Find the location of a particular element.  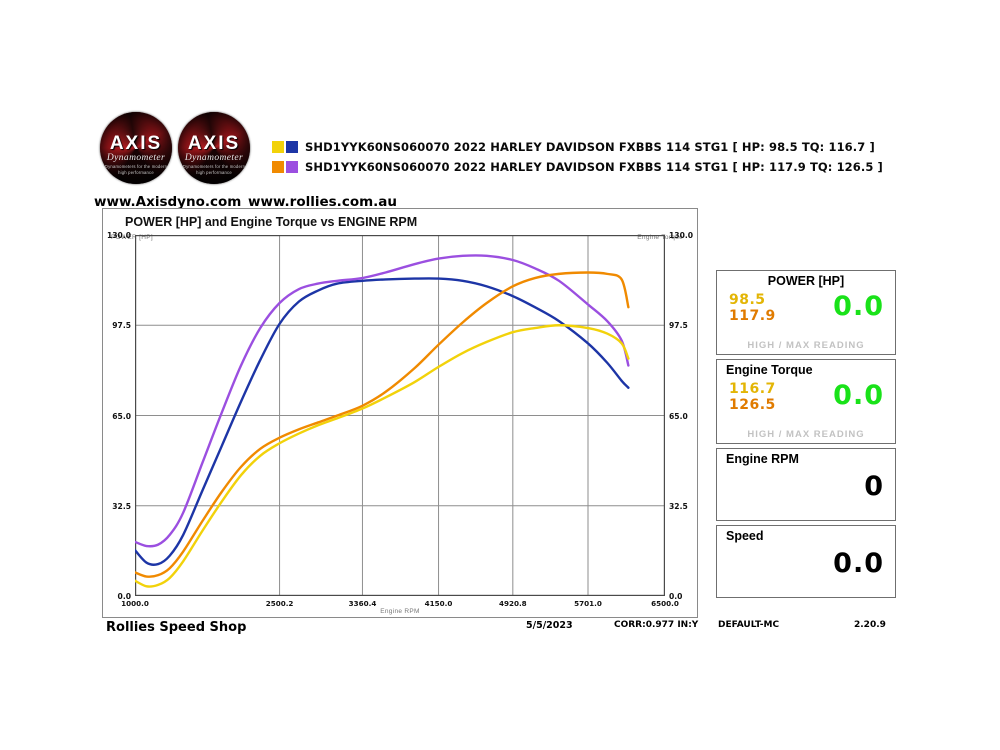

x-axis-tick-label: 4920.8 is located at coordinates (512, 603).